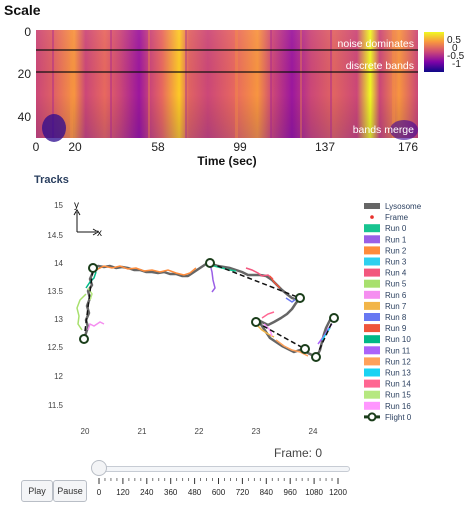 The image size is (472, 505). I want to click on pause-button: Pause, so click(70, 491).